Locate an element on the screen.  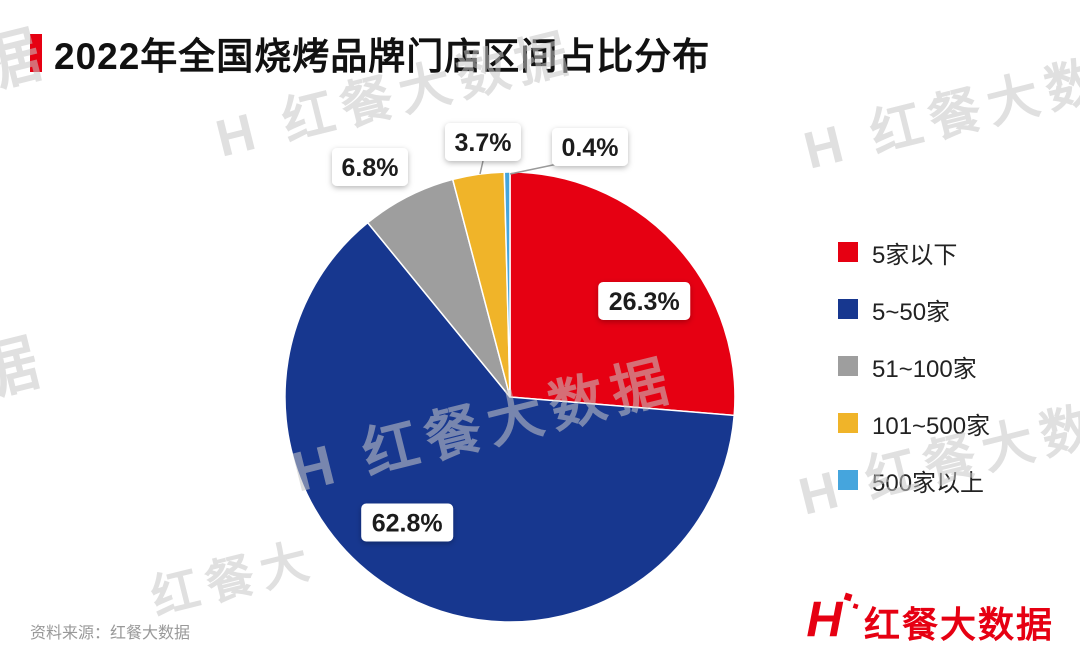
chart-legend: 5家以下 5~50家 51~100家 101~500家 500家以上 is located at coordinates (914, 367).